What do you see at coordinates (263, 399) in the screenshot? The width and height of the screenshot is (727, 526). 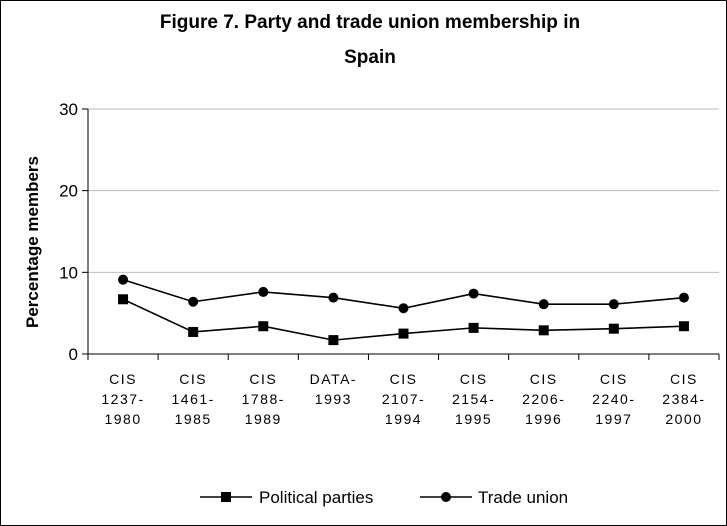 I see `x-tick-label: 1788-` at bounding box center [263, 399].